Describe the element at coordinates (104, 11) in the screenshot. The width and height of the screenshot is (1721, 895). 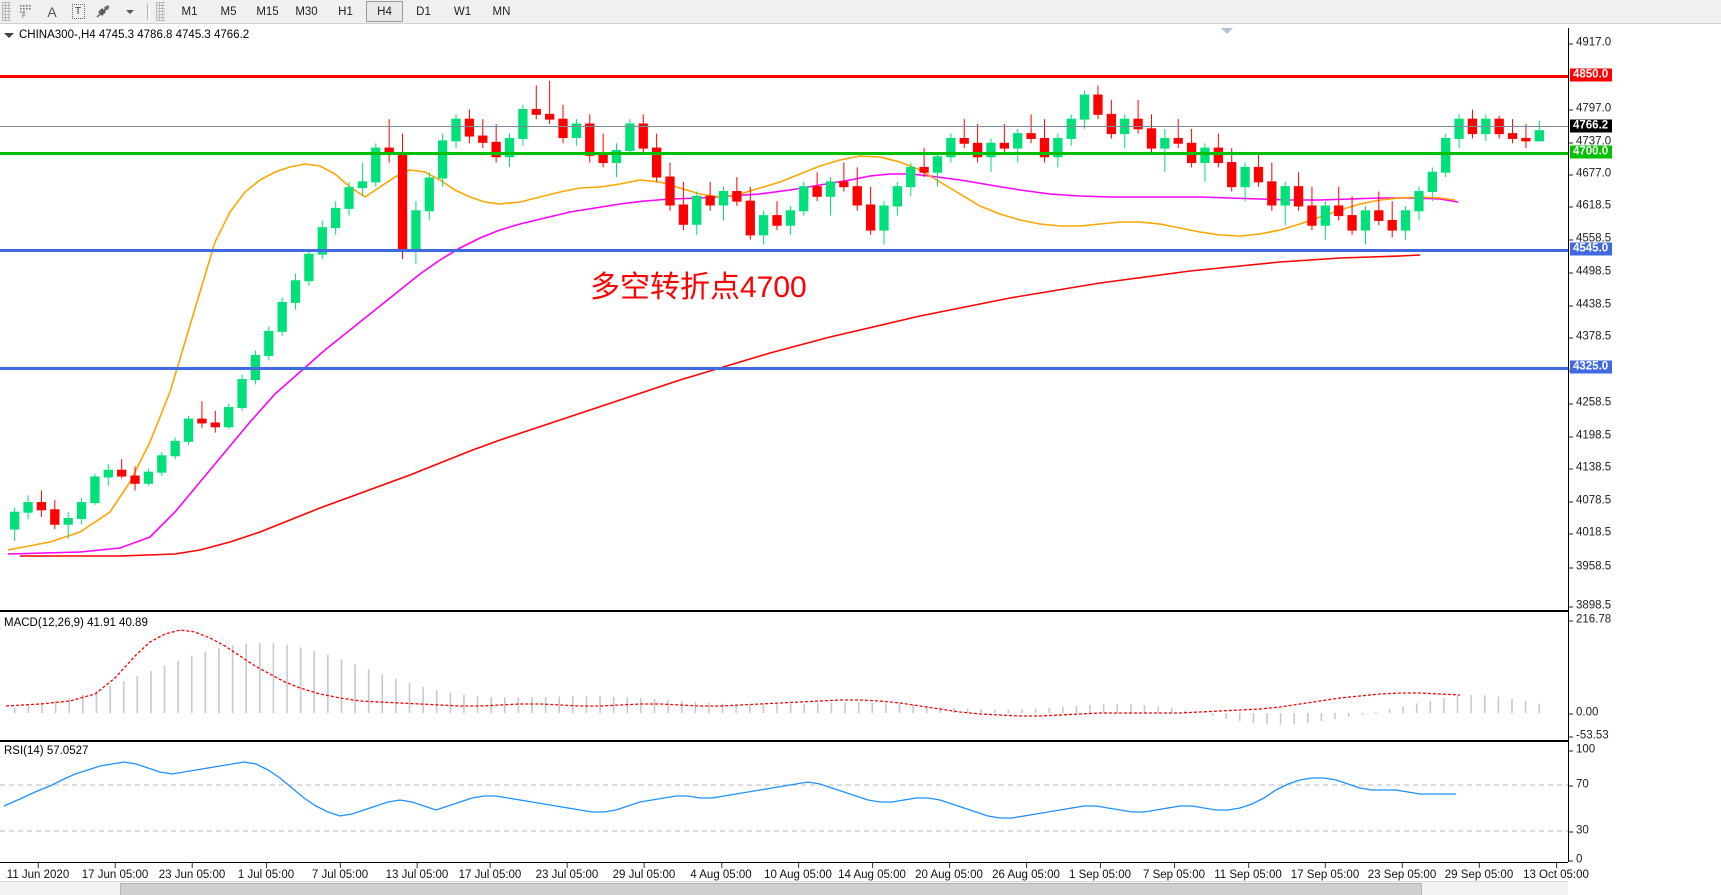
I see `objects-tool-icon` at that location.